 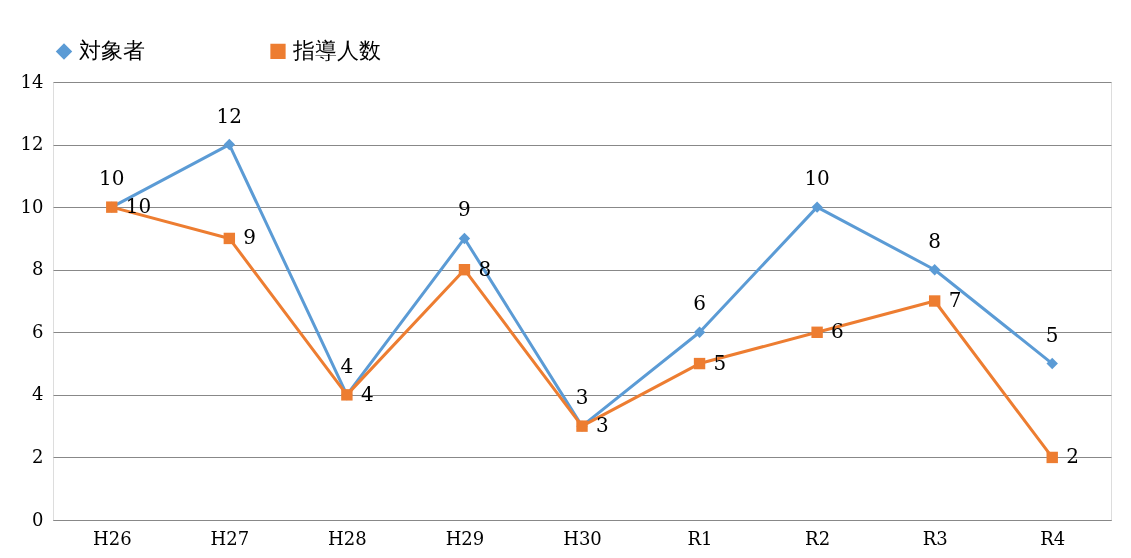 I want to click on x-tick-label: H27, so click(x=230, y=538).